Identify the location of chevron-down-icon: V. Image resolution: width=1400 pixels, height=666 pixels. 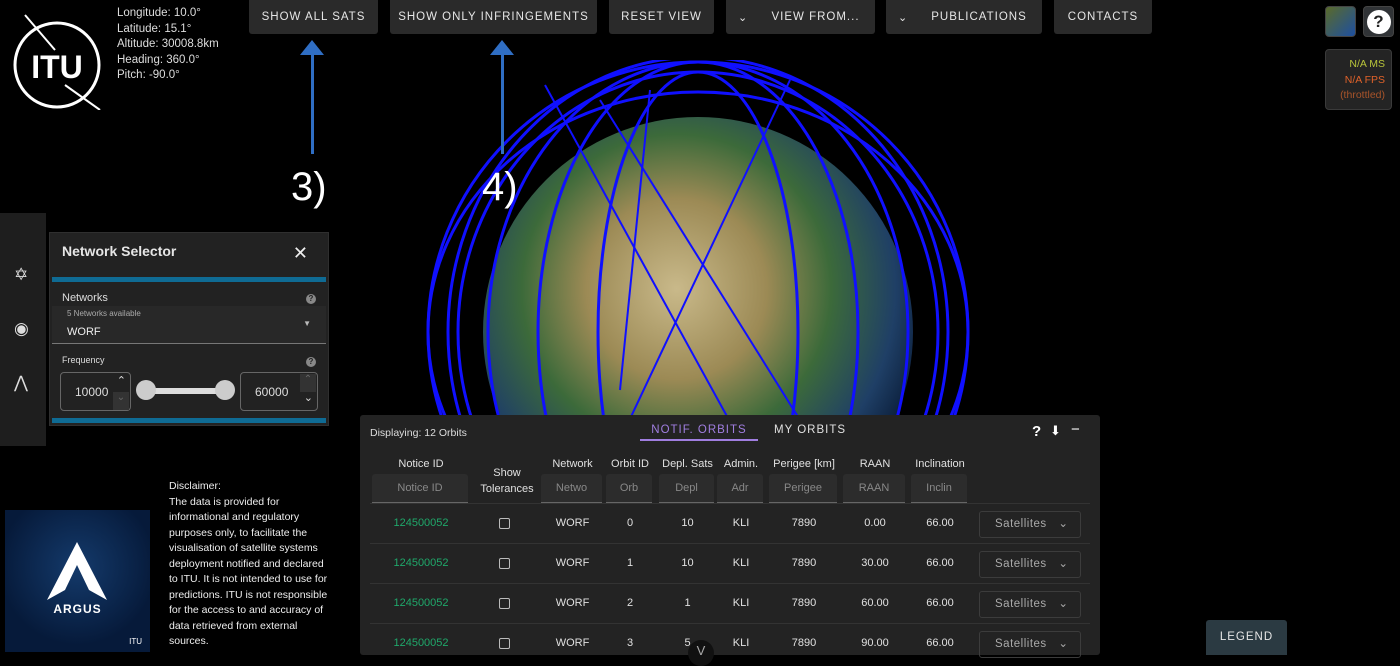
(701, 653).